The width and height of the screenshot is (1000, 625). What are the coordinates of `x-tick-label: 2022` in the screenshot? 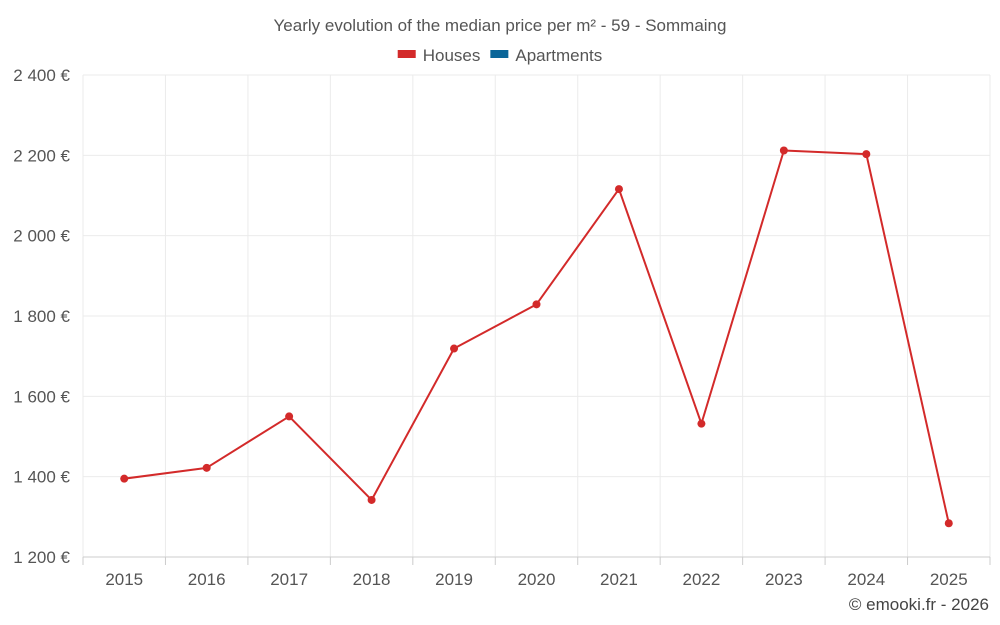 It's located at (701, 579).